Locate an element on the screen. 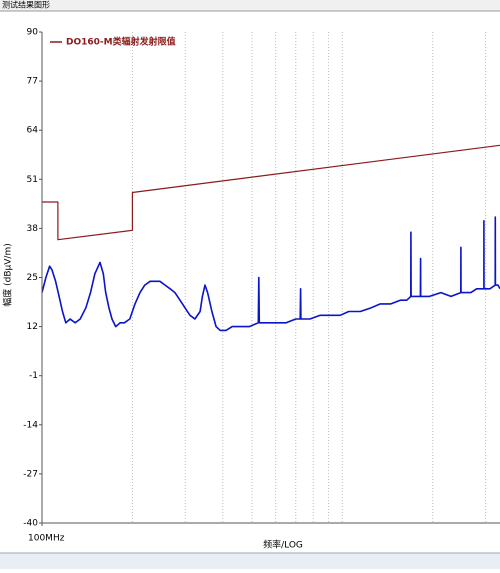 The width and height of the screenshot is (500, 573). x-tick-label: 100MHz is located at coordinates (46, 539).